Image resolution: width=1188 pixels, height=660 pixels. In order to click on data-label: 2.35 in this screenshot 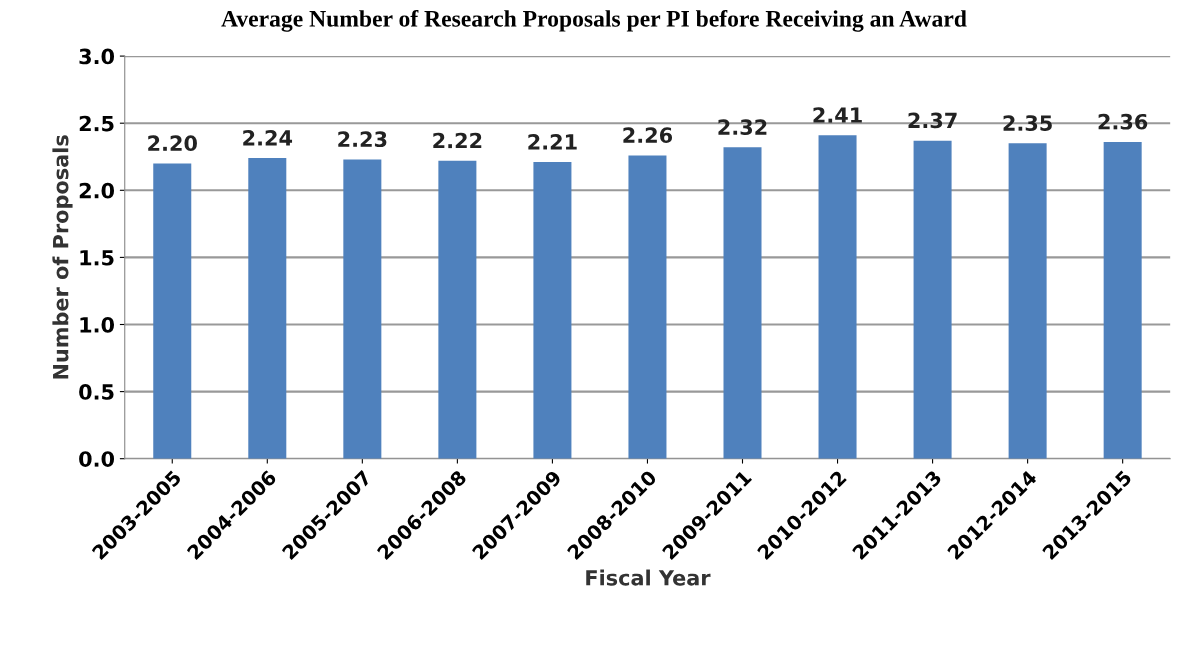, I will do `click(1027, 123)`.